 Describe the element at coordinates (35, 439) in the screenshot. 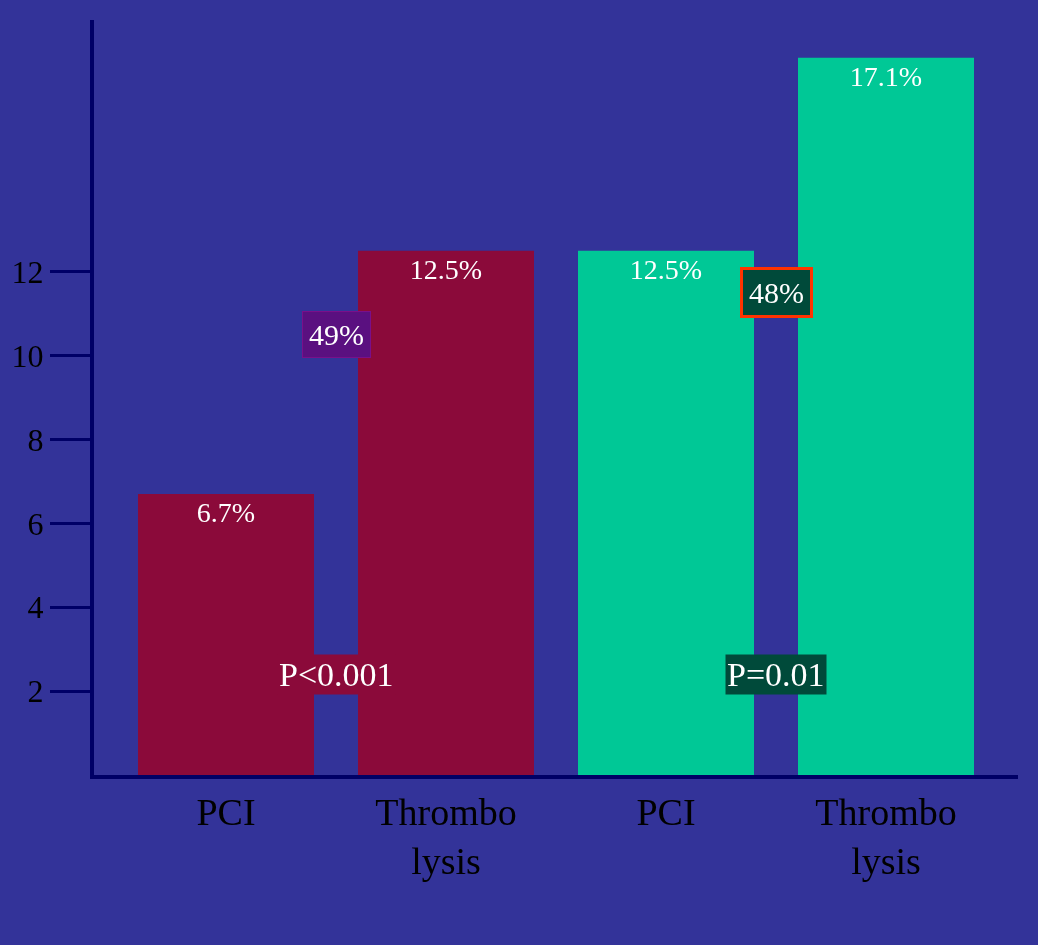

I see `y-tick-label: 8` at that location.